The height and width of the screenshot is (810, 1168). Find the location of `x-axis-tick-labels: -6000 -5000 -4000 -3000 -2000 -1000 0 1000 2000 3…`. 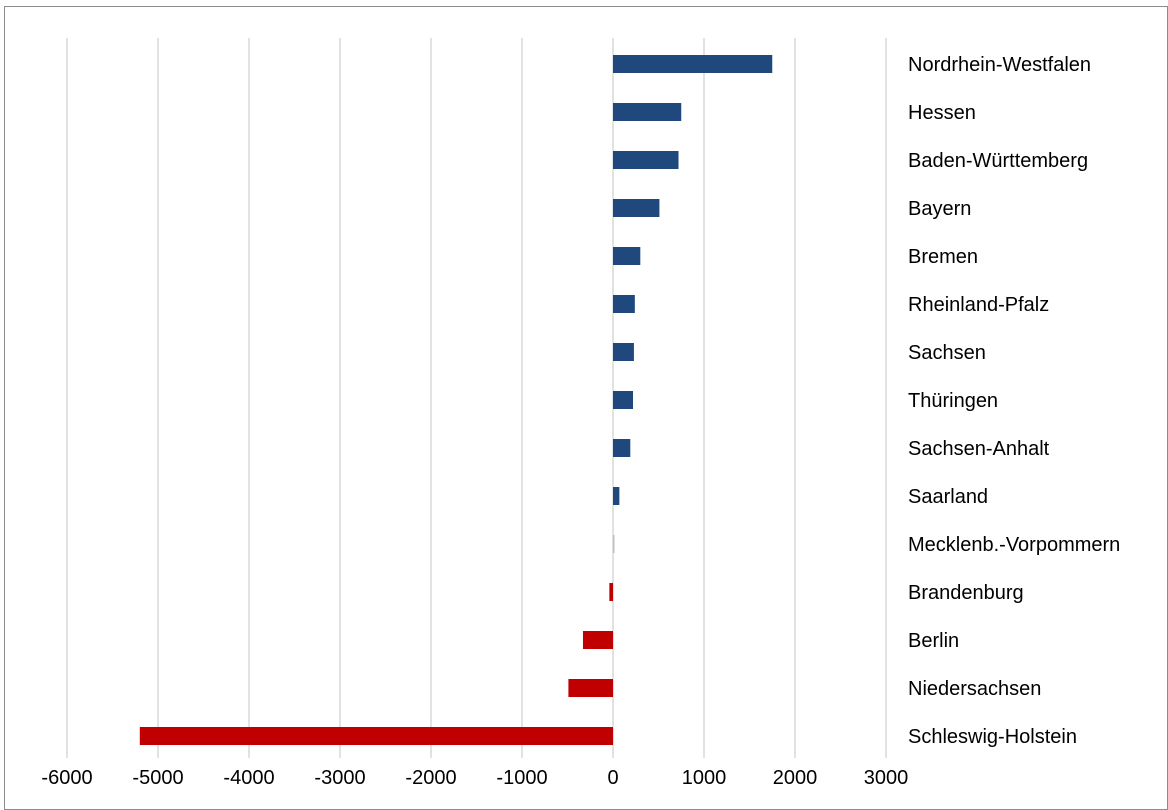

x-axis-tick-labels: -6000 -5000 -4000 -3000 -2000 -1000 0 1000 2000 3… is located at coordinates (474, 778).